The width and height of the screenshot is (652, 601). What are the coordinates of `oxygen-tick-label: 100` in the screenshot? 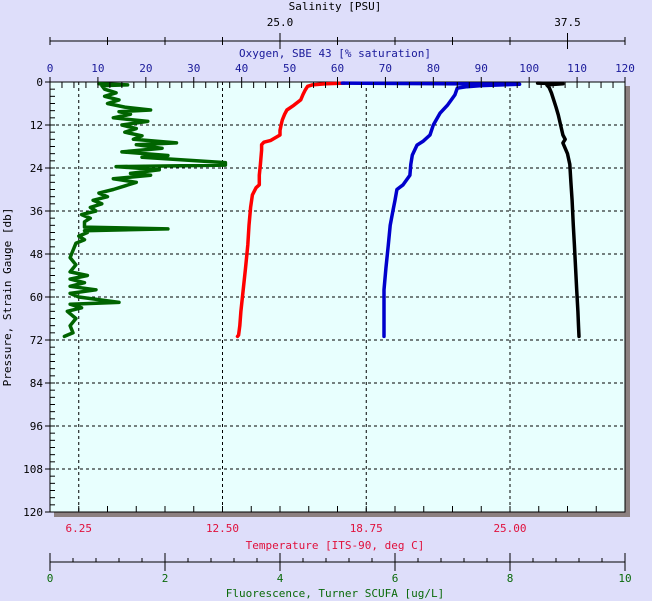 It's located at (529, 68).